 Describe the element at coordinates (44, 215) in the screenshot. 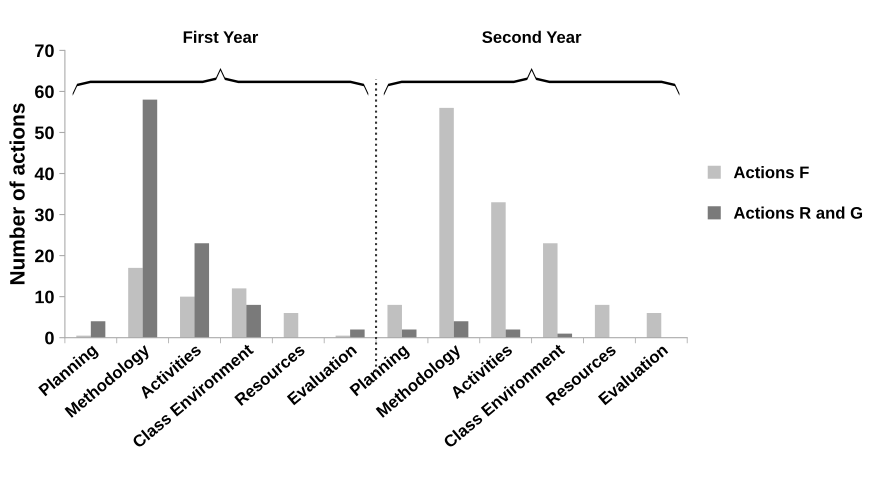

I see `y-tick-label: 30` at that location.